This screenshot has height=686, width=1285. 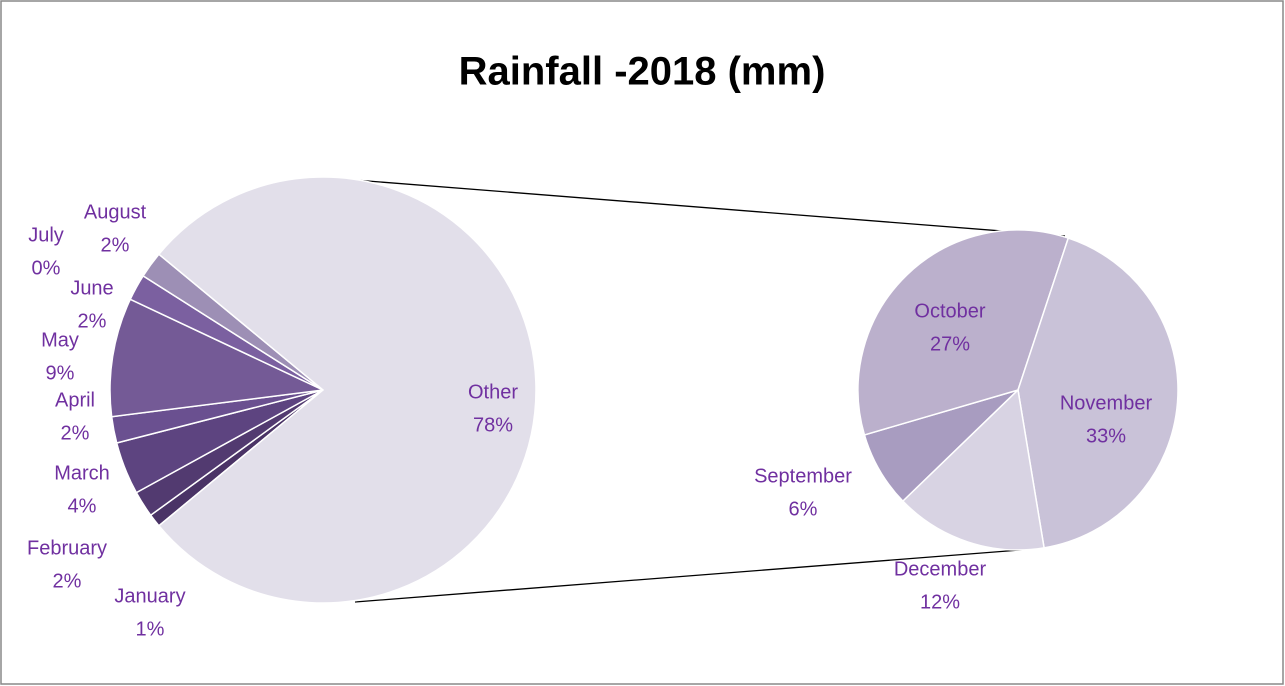 What do you see at coordinates (75, 400) in the screenshot?
I see `slice-label-name: April` at bounding box center [75, 400].